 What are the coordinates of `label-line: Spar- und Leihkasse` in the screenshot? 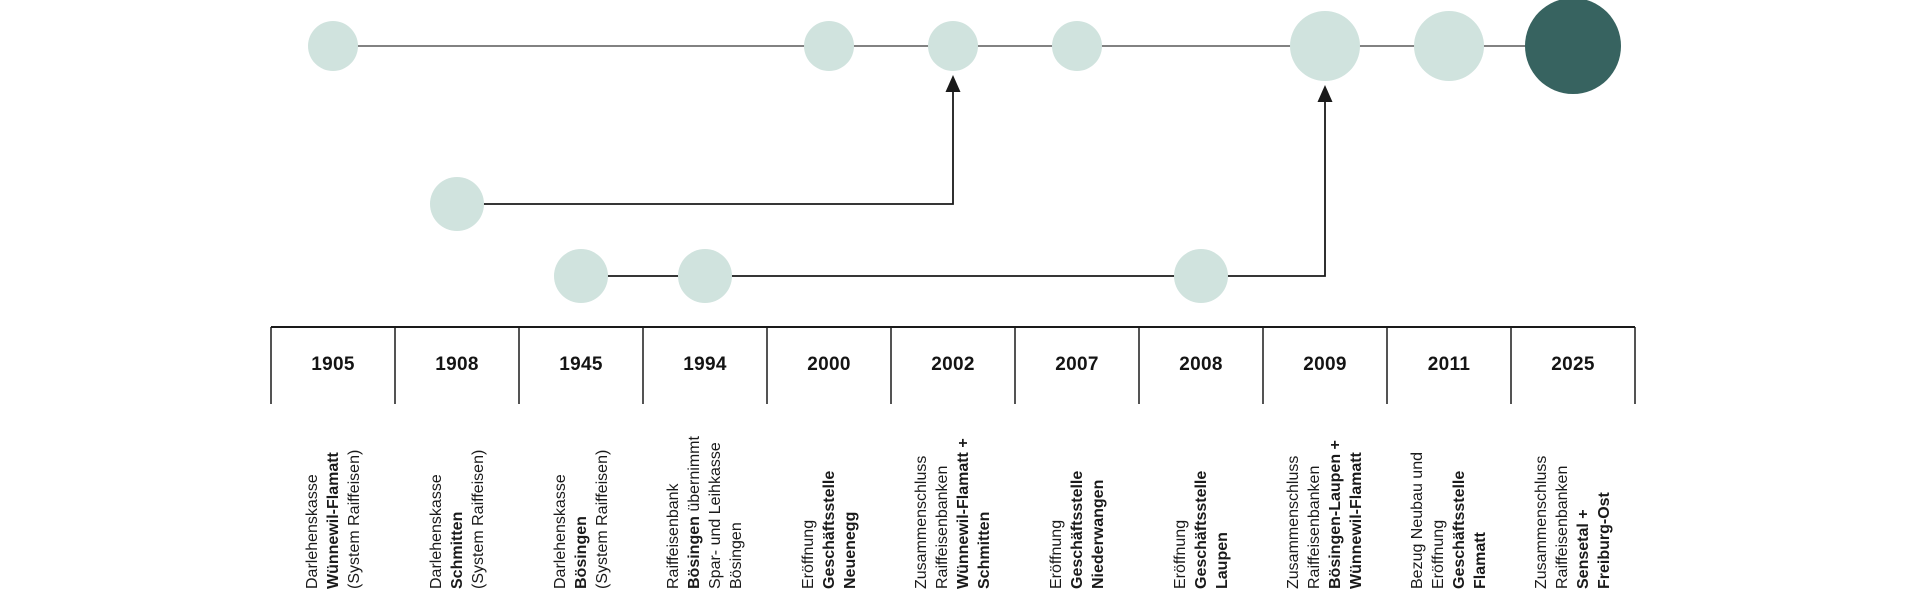 It's located at (715, 512).